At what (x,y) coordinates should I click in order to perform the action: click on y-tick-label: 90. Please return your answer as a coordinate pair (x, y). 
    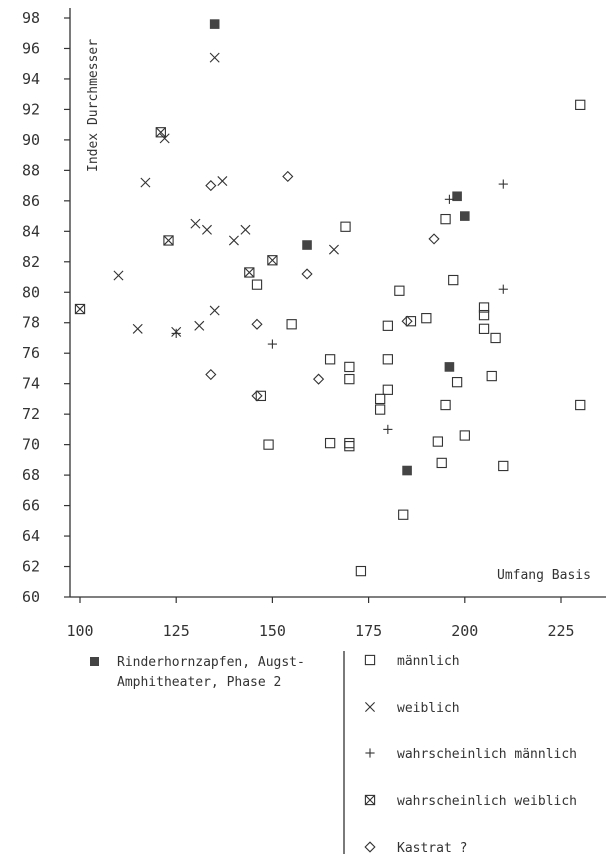
    Looking at the image, I should click on (31, 140).